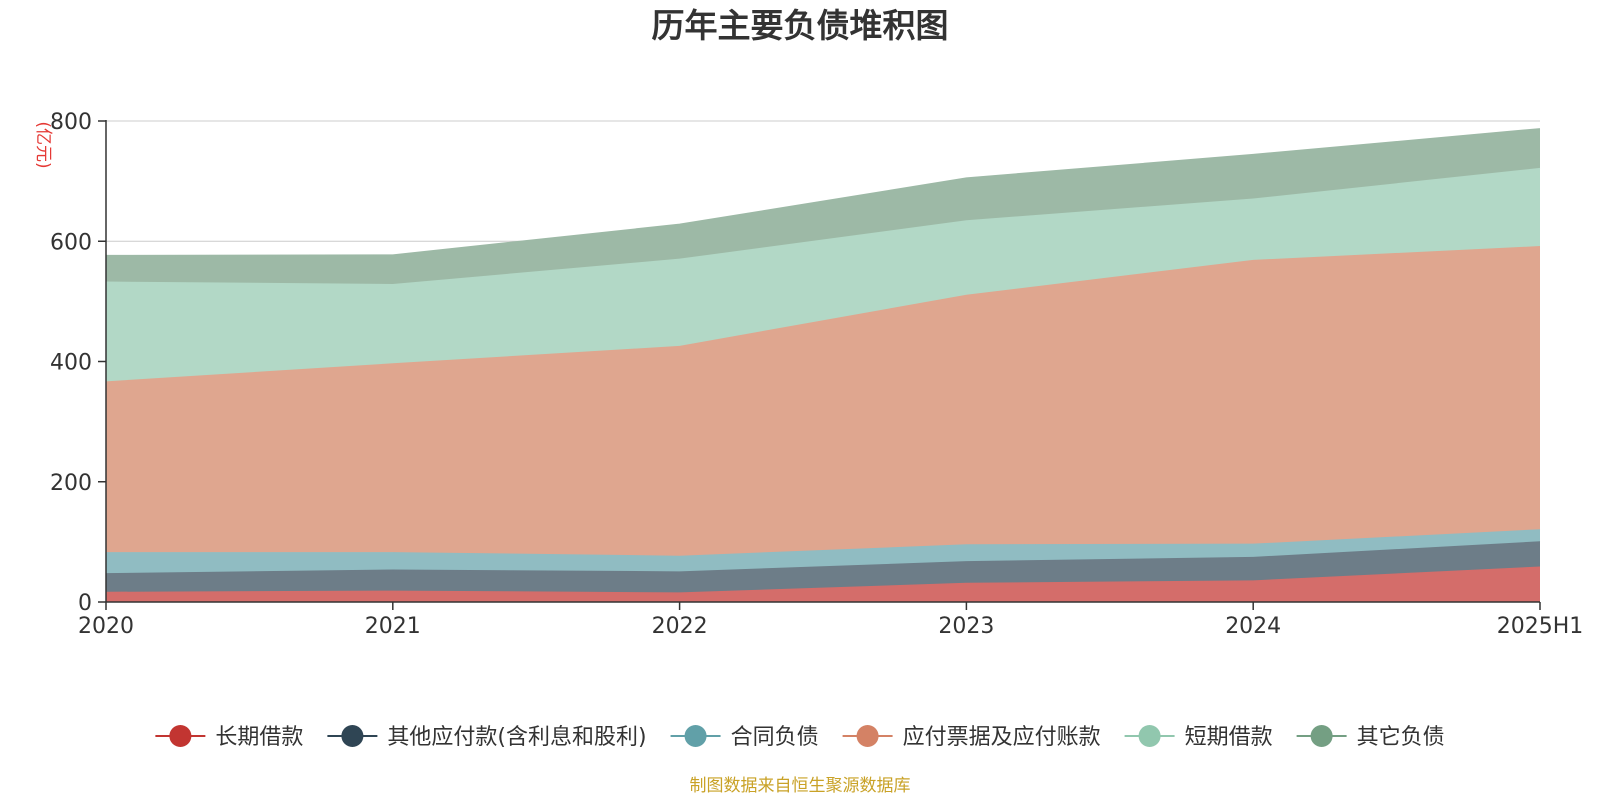 This screenshot has width=1600, height=800. Describe the element at coordinates (71, 483) in the screenshot. I see `y-tick-label-200: 200` at that location.